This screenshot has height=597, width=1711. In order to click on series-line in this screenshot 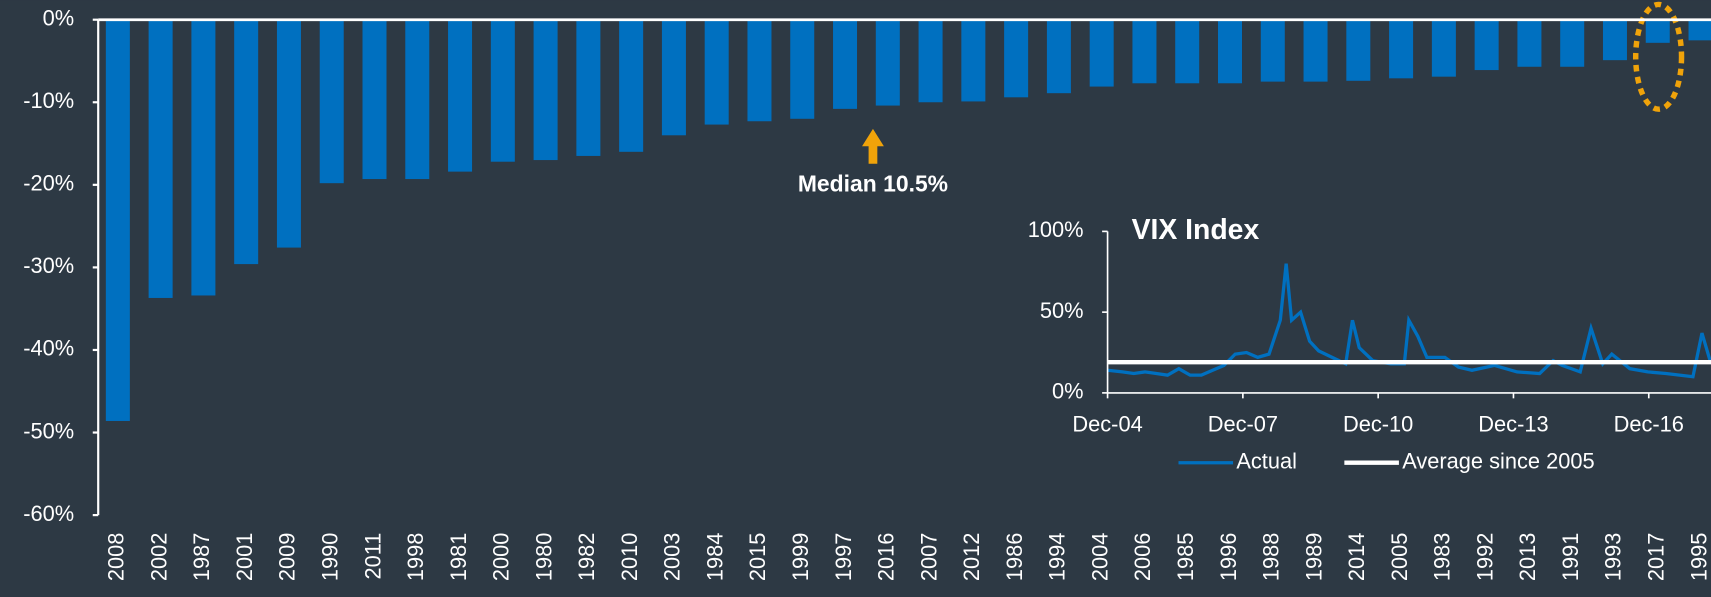, I will do `click(1409, 321)`.